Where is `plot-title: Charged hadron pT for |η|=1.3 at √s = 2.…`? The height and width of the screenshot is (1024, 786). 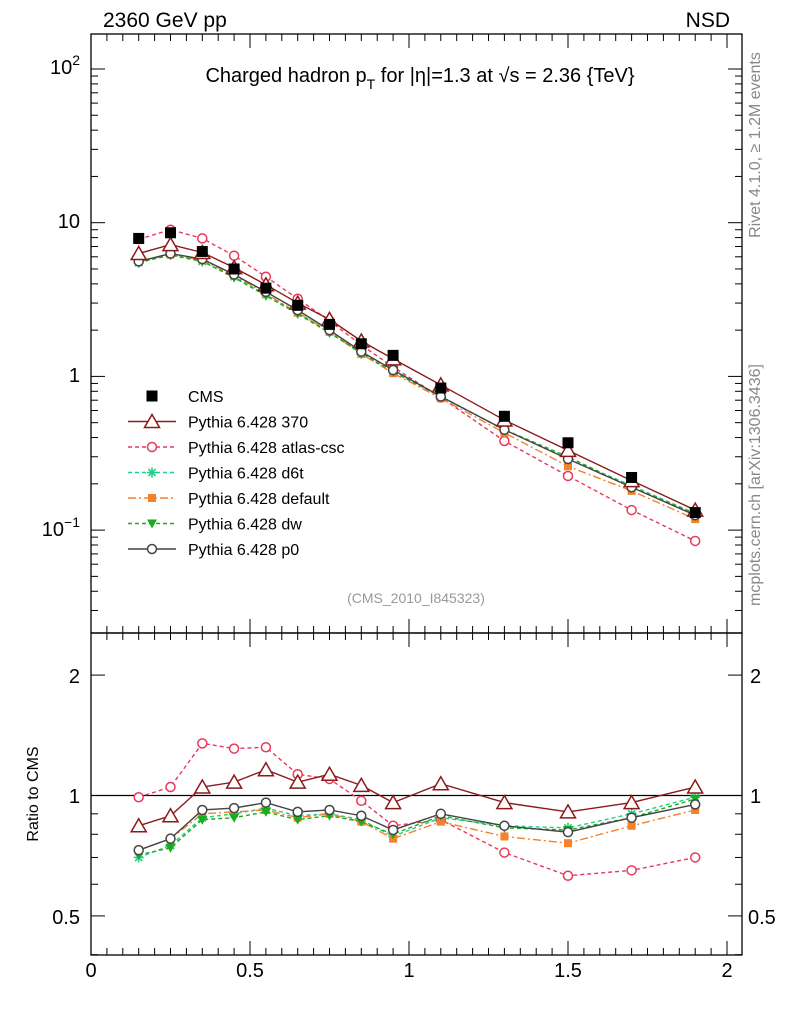 plot-title: Charged hadron pT for |η|=1.3 at √s = 2.… is located at coordinates (419, 78).